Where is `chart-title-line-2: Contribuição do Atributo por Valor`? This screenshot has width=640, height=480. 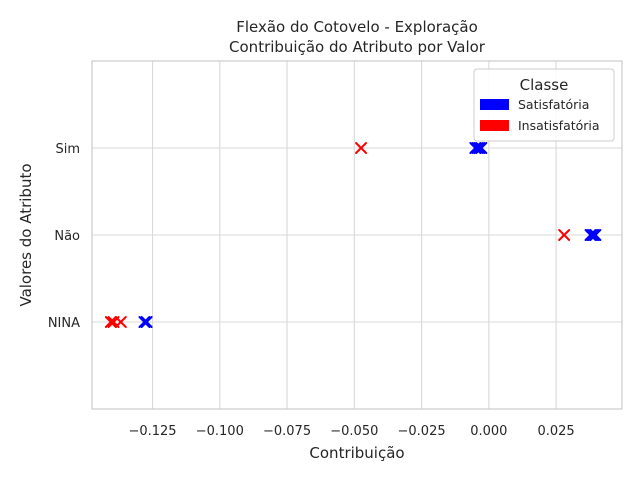 chart-title-line-2: Contribuição do Atributo por Valor is located at coordinates (357, 47).